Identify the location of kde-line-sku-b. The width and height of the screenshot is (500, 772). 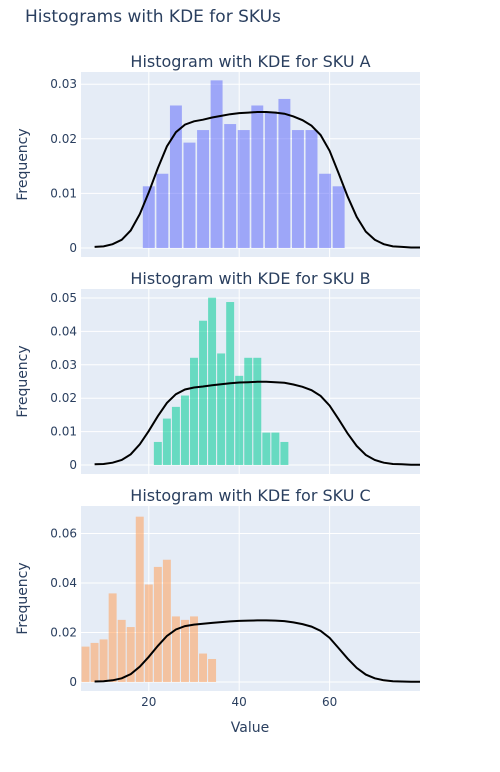
(257, 423).